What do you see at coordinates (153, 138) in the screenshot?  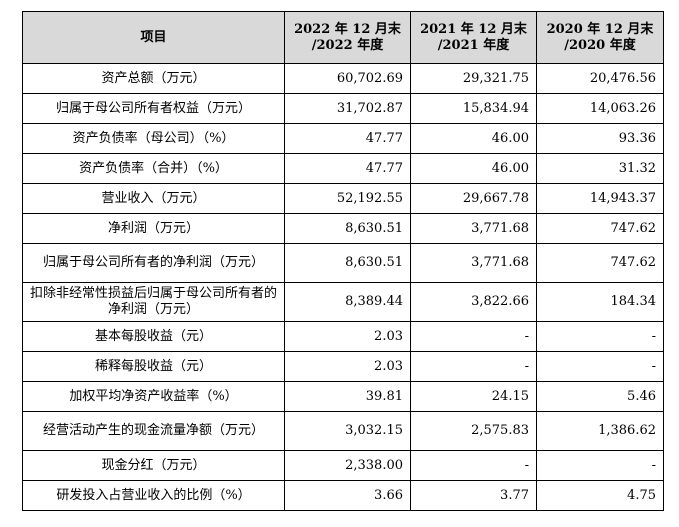 I see `row-label: 资产负债率（母公司）（%）` at bounding box center [153, 138].